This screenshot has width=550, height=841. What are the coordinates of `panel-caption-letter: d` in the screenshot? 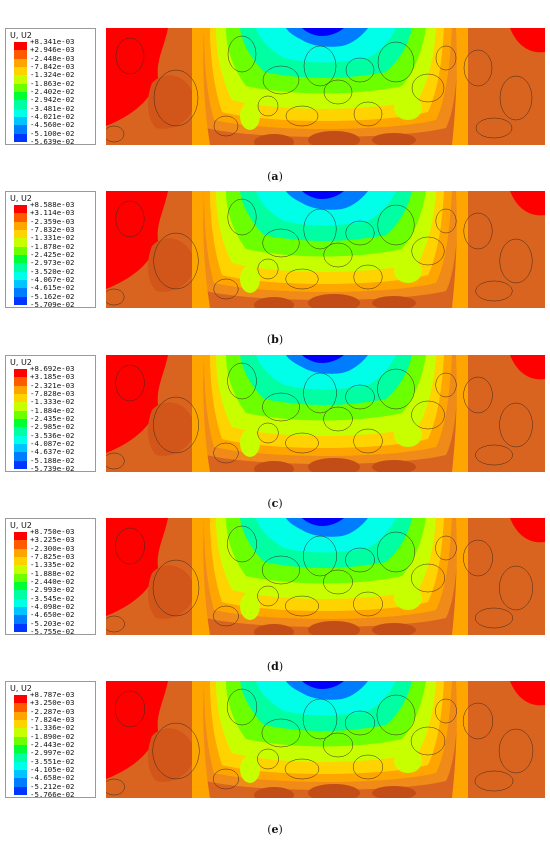 It's located at (275, 666).